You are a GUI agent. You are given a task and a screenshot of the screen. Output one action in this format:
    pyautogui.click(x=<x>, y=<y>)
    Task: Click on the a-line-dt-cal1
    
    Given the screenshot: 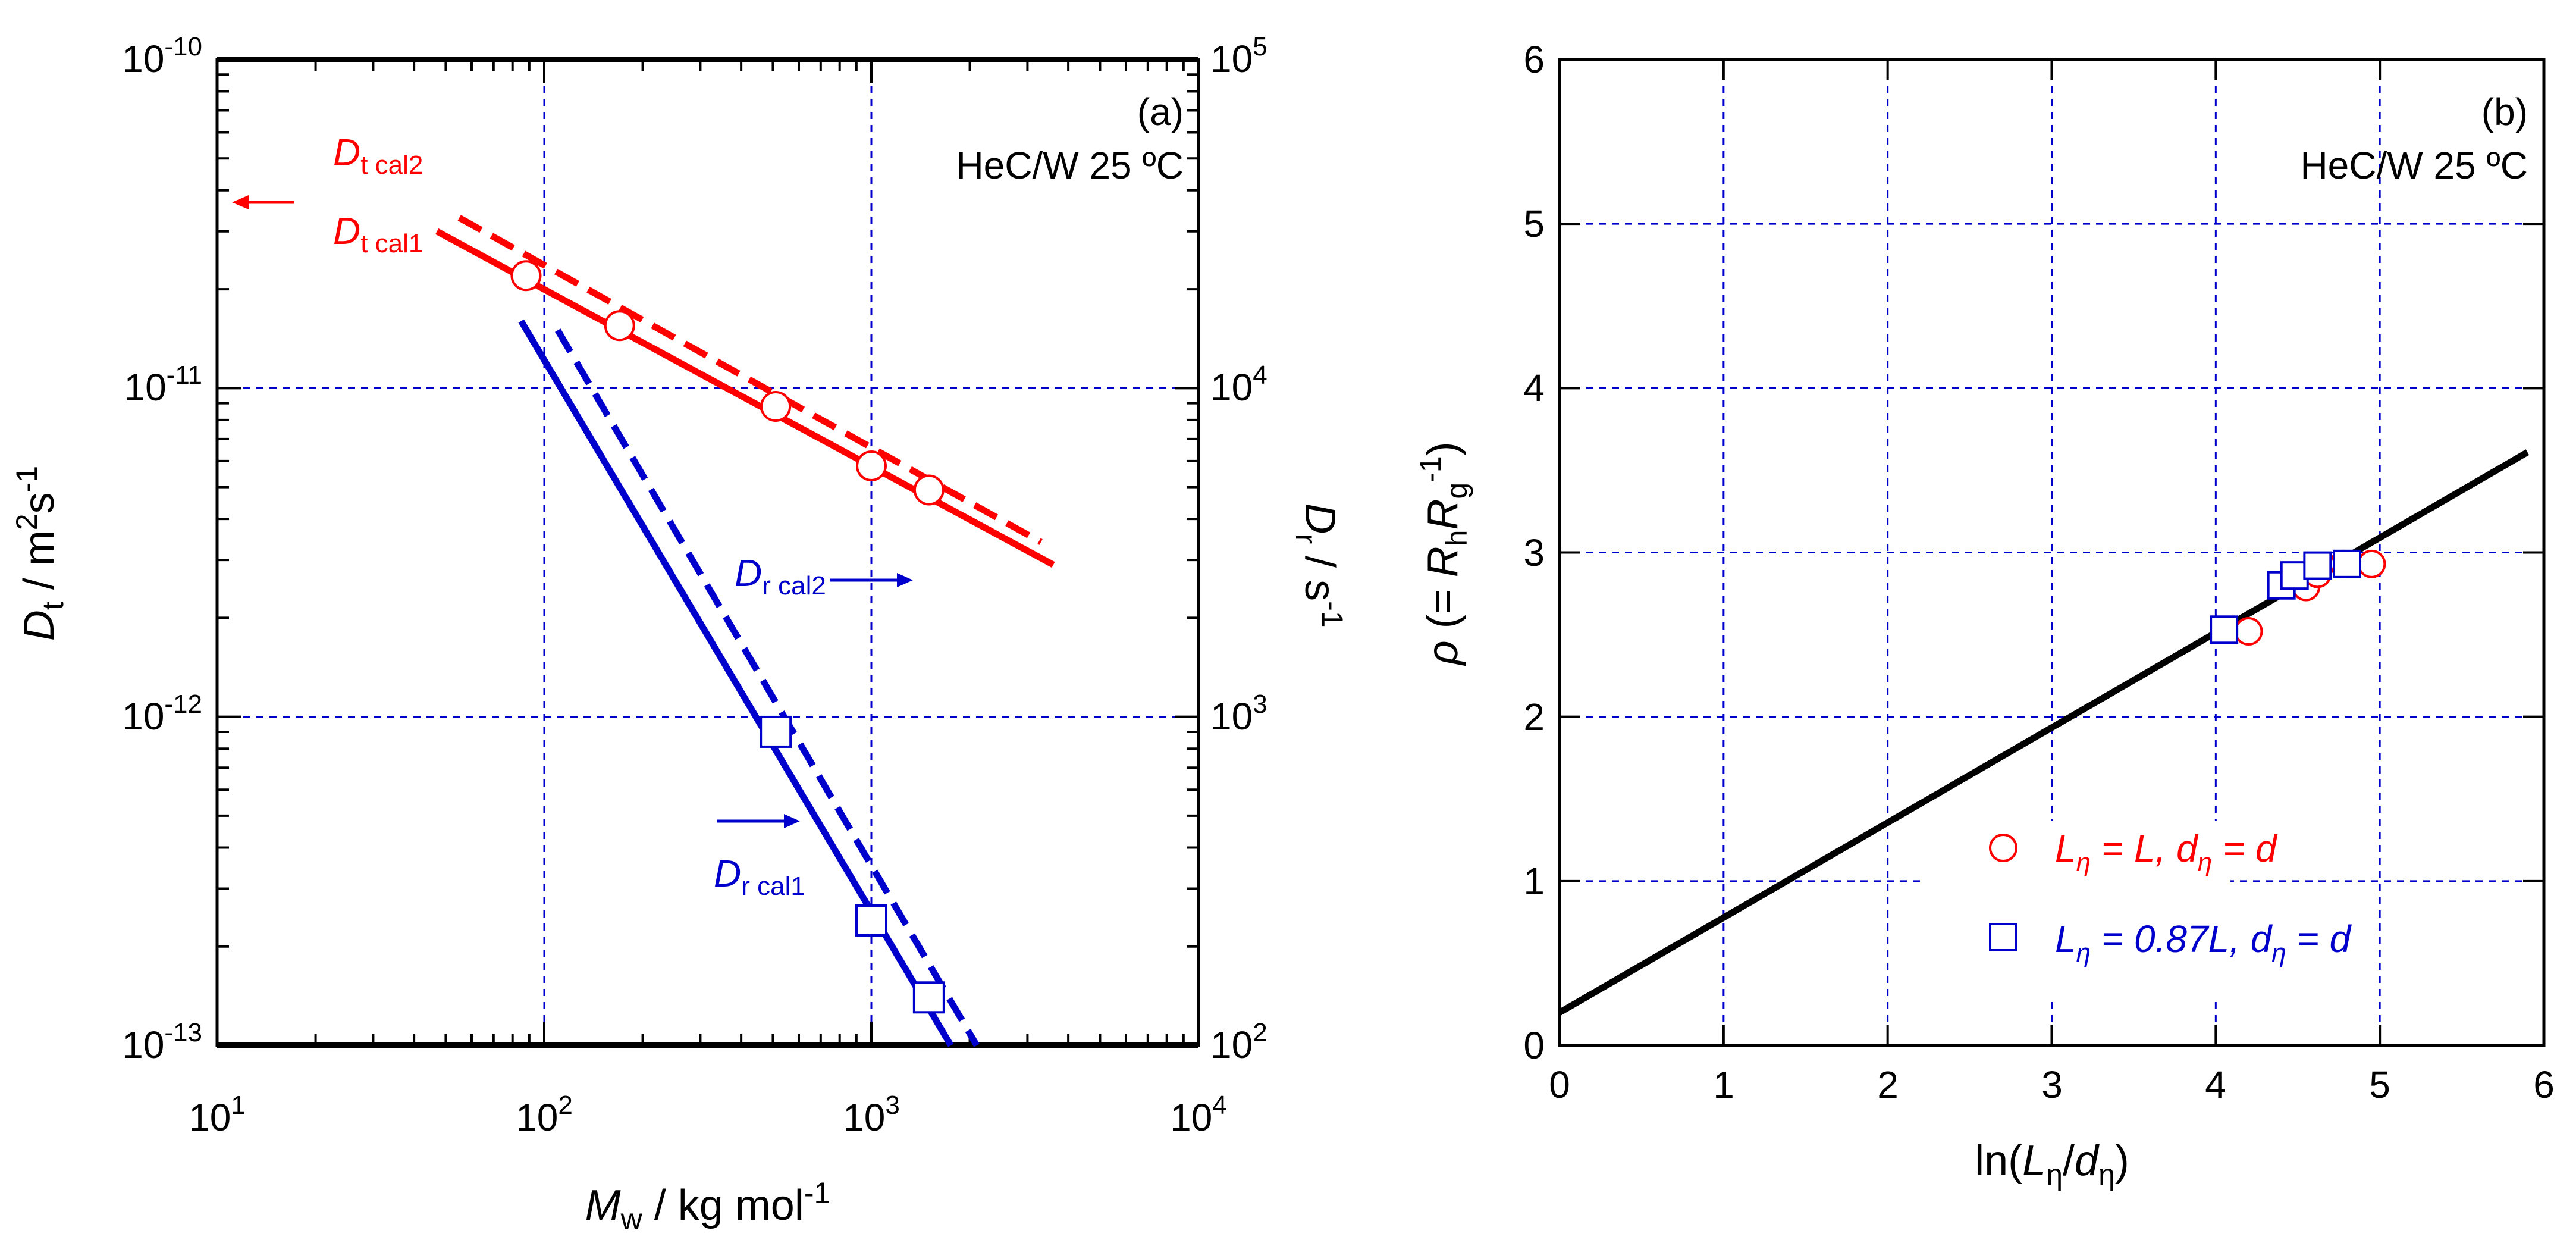 What is the action you would take?
    pyautogui.click(x=745, y=398)
    